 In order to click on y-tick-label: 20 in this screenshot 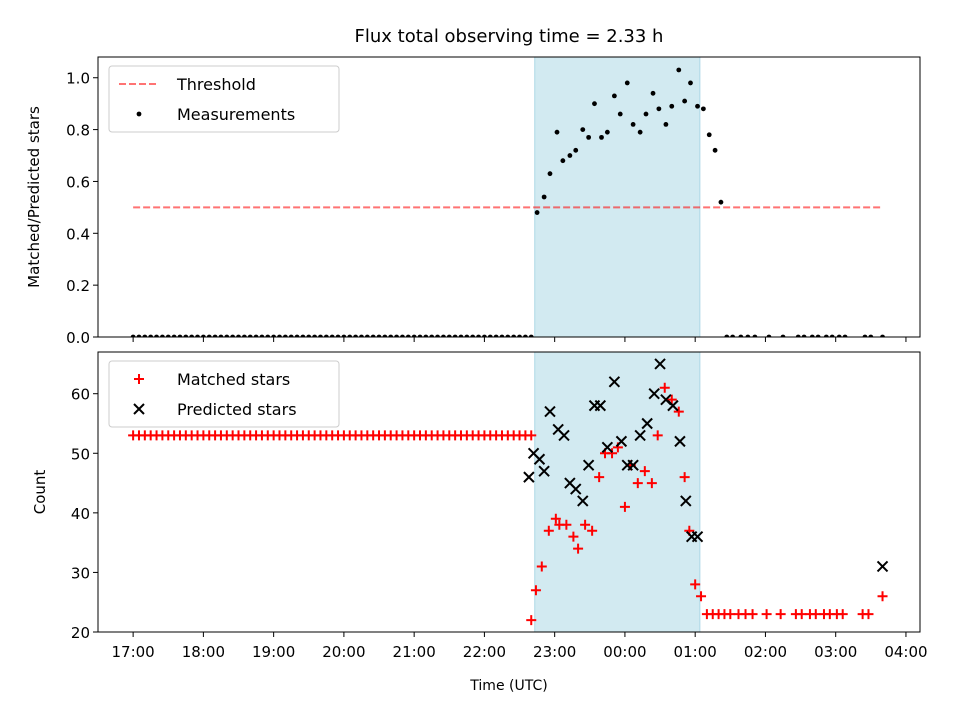, I will do `click(80, 633)`.